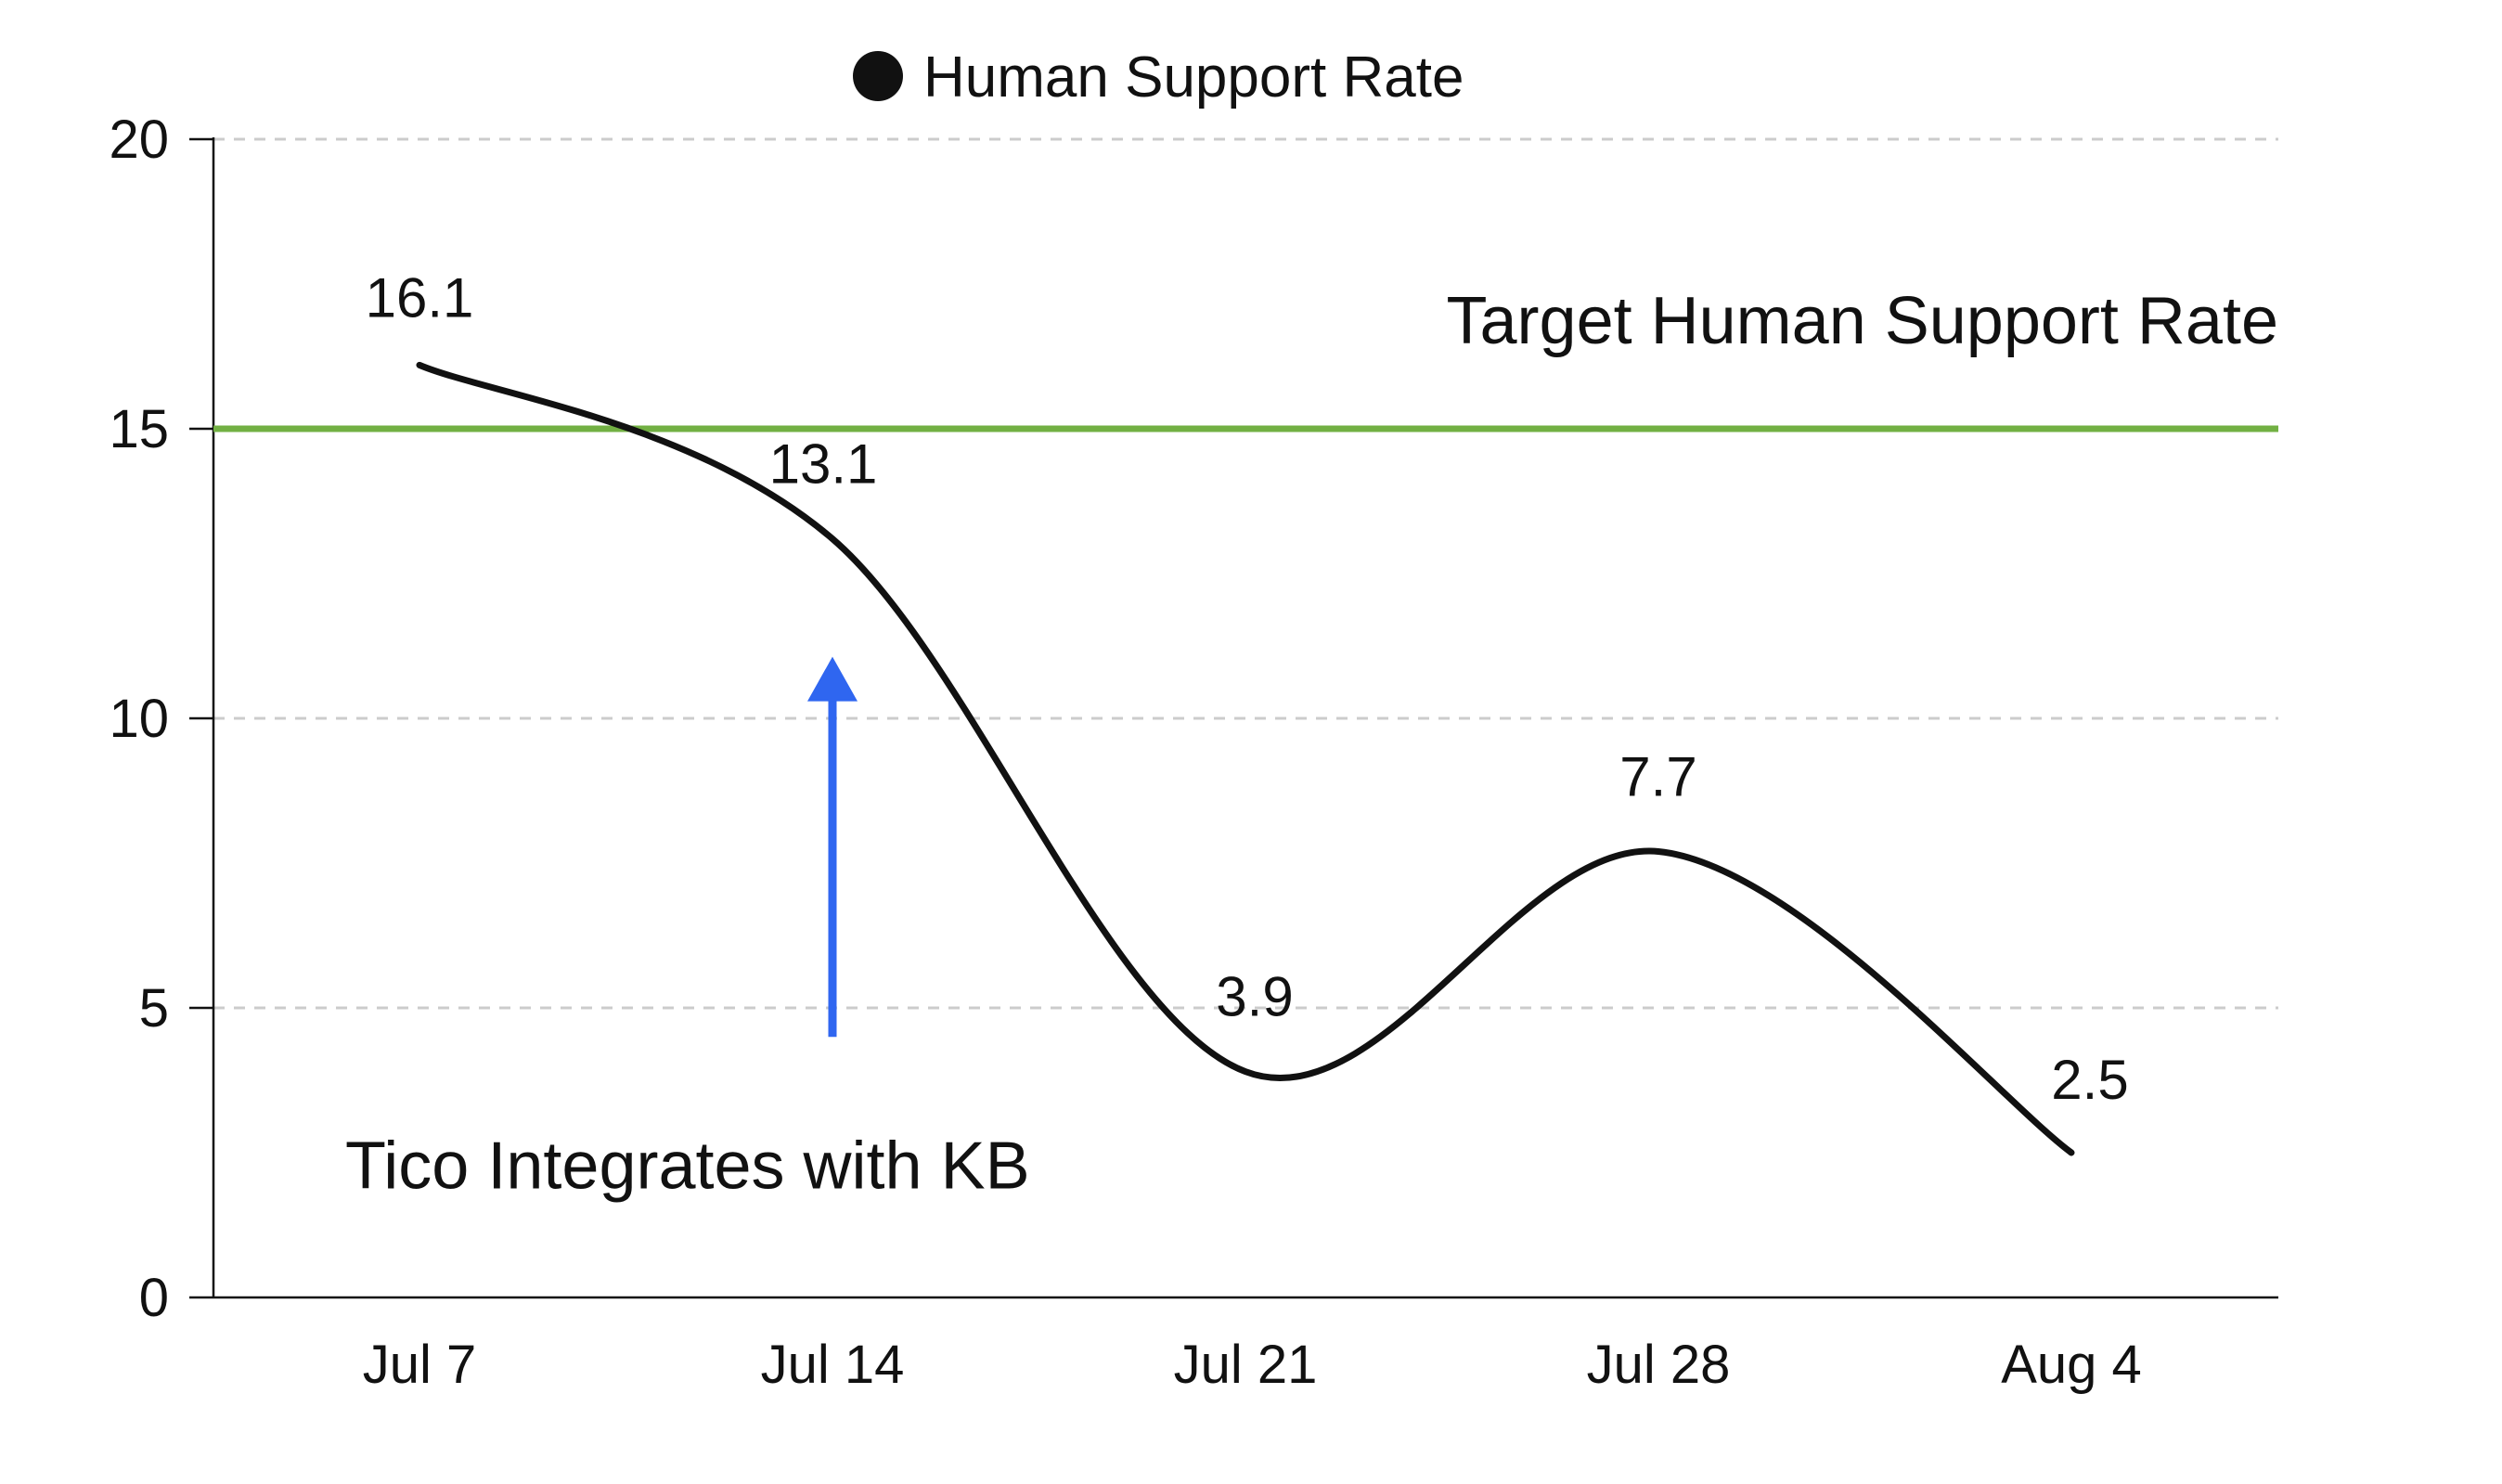 The width and height of the screenshot is (2502, 1484). Describe the element at coordinates (687, 930) in the screenshot. I see `annotation-group: Tico Integrates with KB` at that location.